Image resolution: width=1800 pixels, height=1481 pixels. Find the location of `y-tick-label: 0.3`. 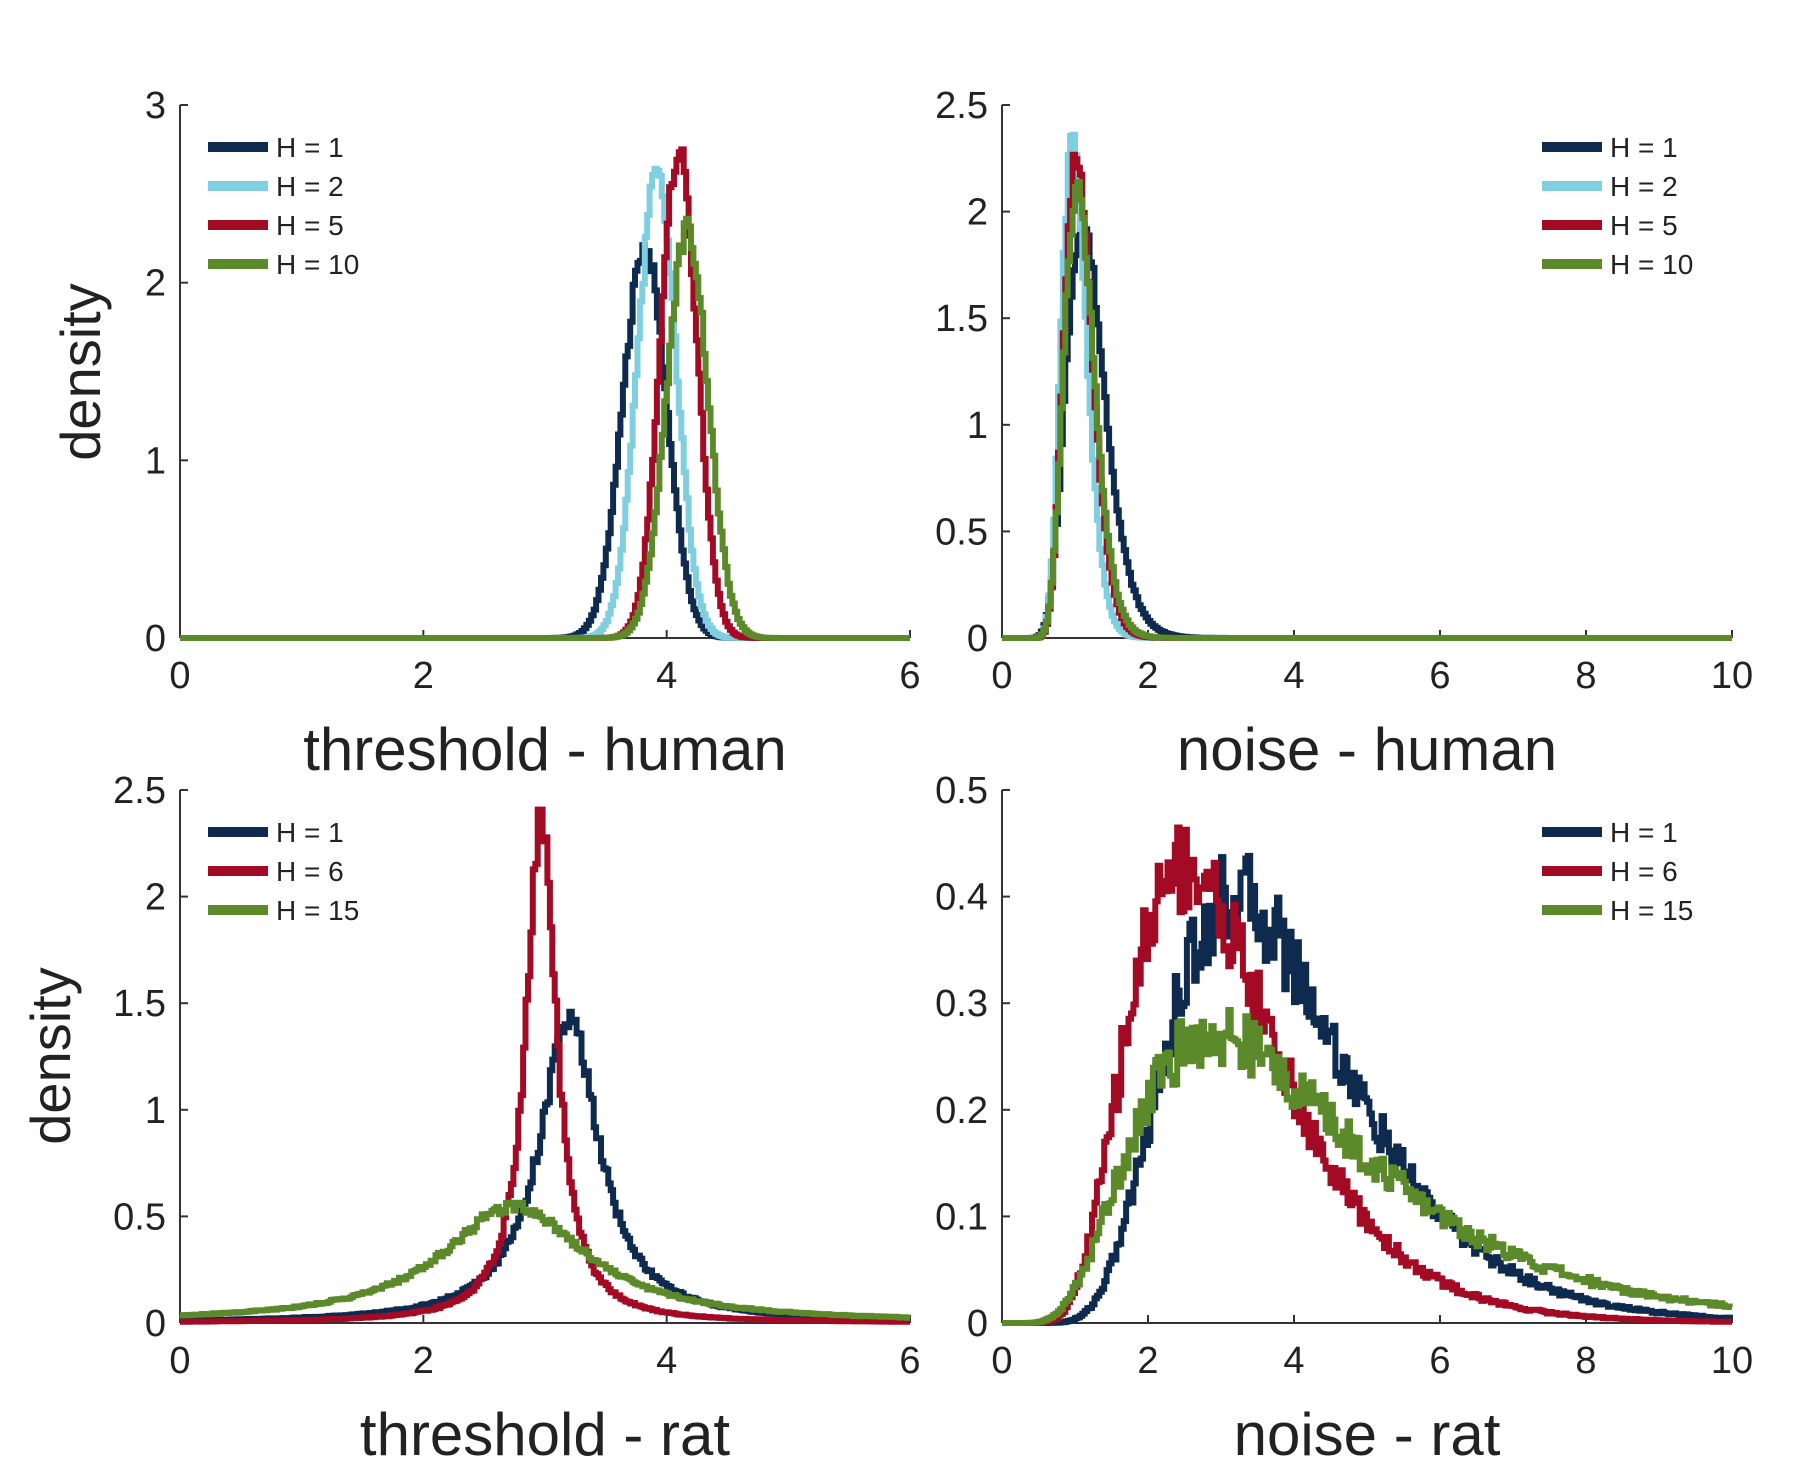

y-tick-label: 0.3 is located at coordinates (961, 1004).